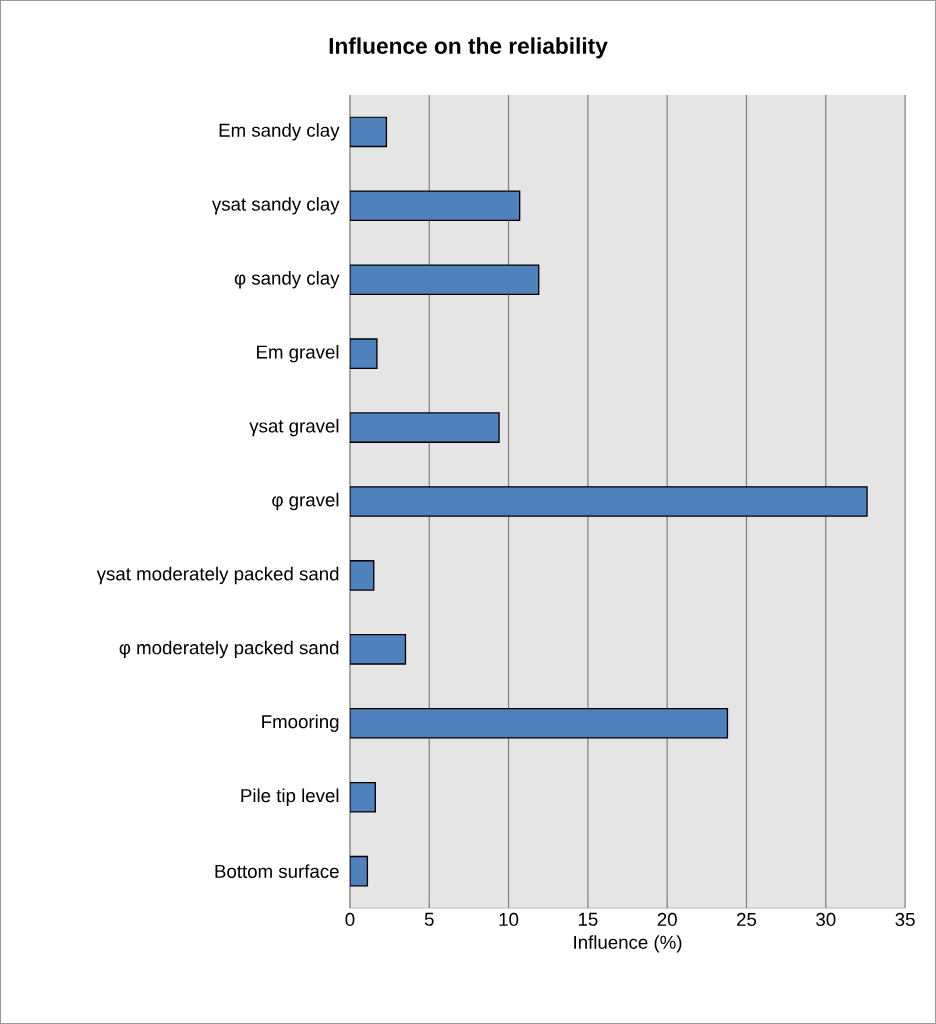 Image resolution: width=936 pixels, height=1024 pixels. I want to click on x-tick-label: 35, so click(905, 919).